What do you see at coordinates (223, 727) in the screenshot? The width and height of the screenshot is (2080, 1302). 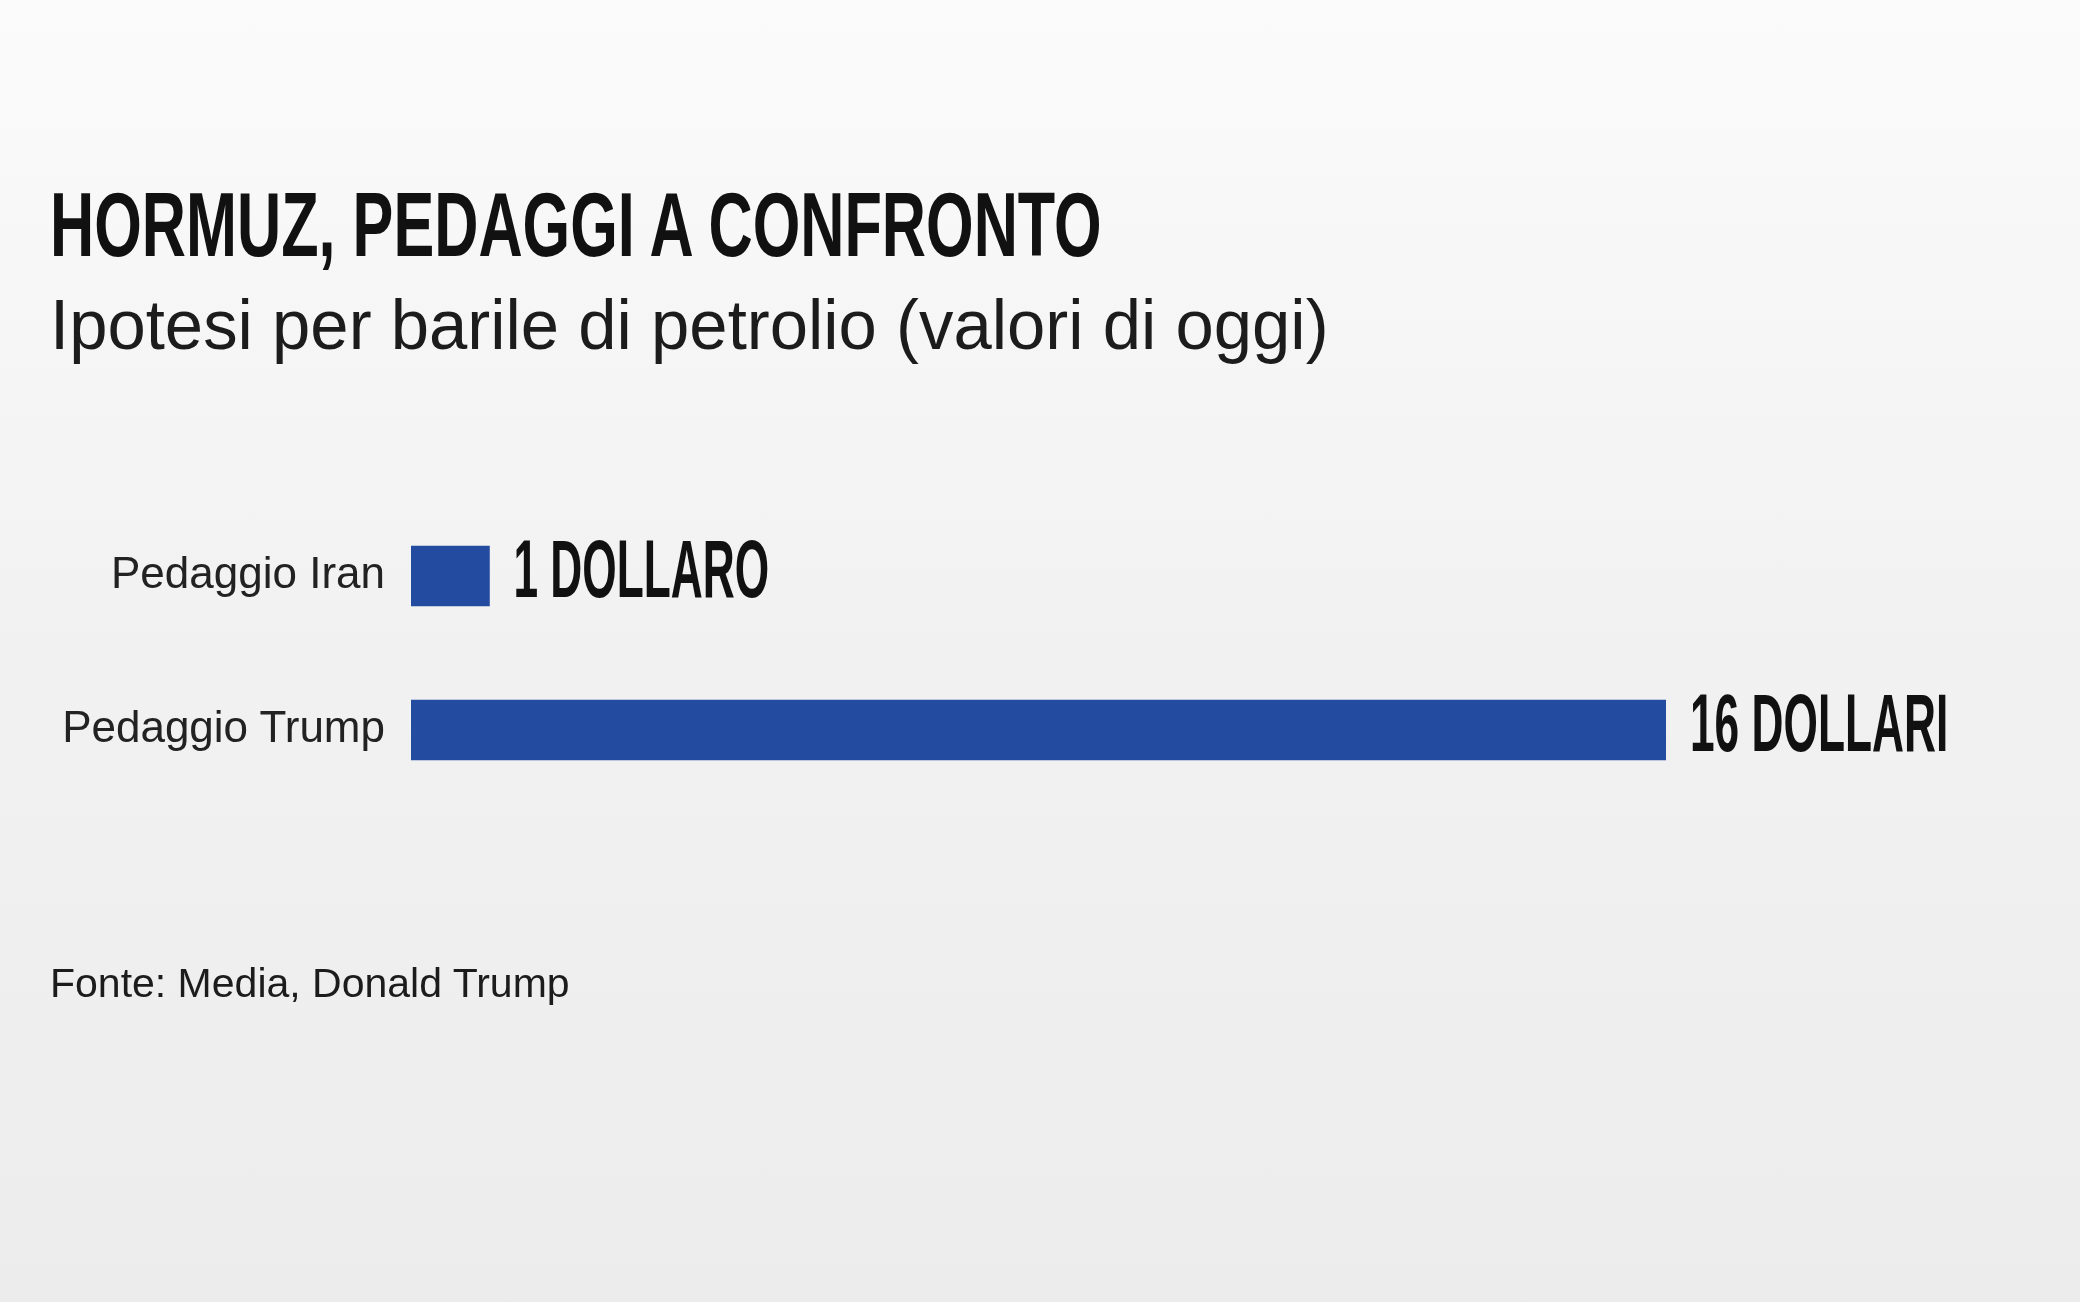 I see `y-tick-label: Pedaggio Trump` at bounding box center [223, 727].